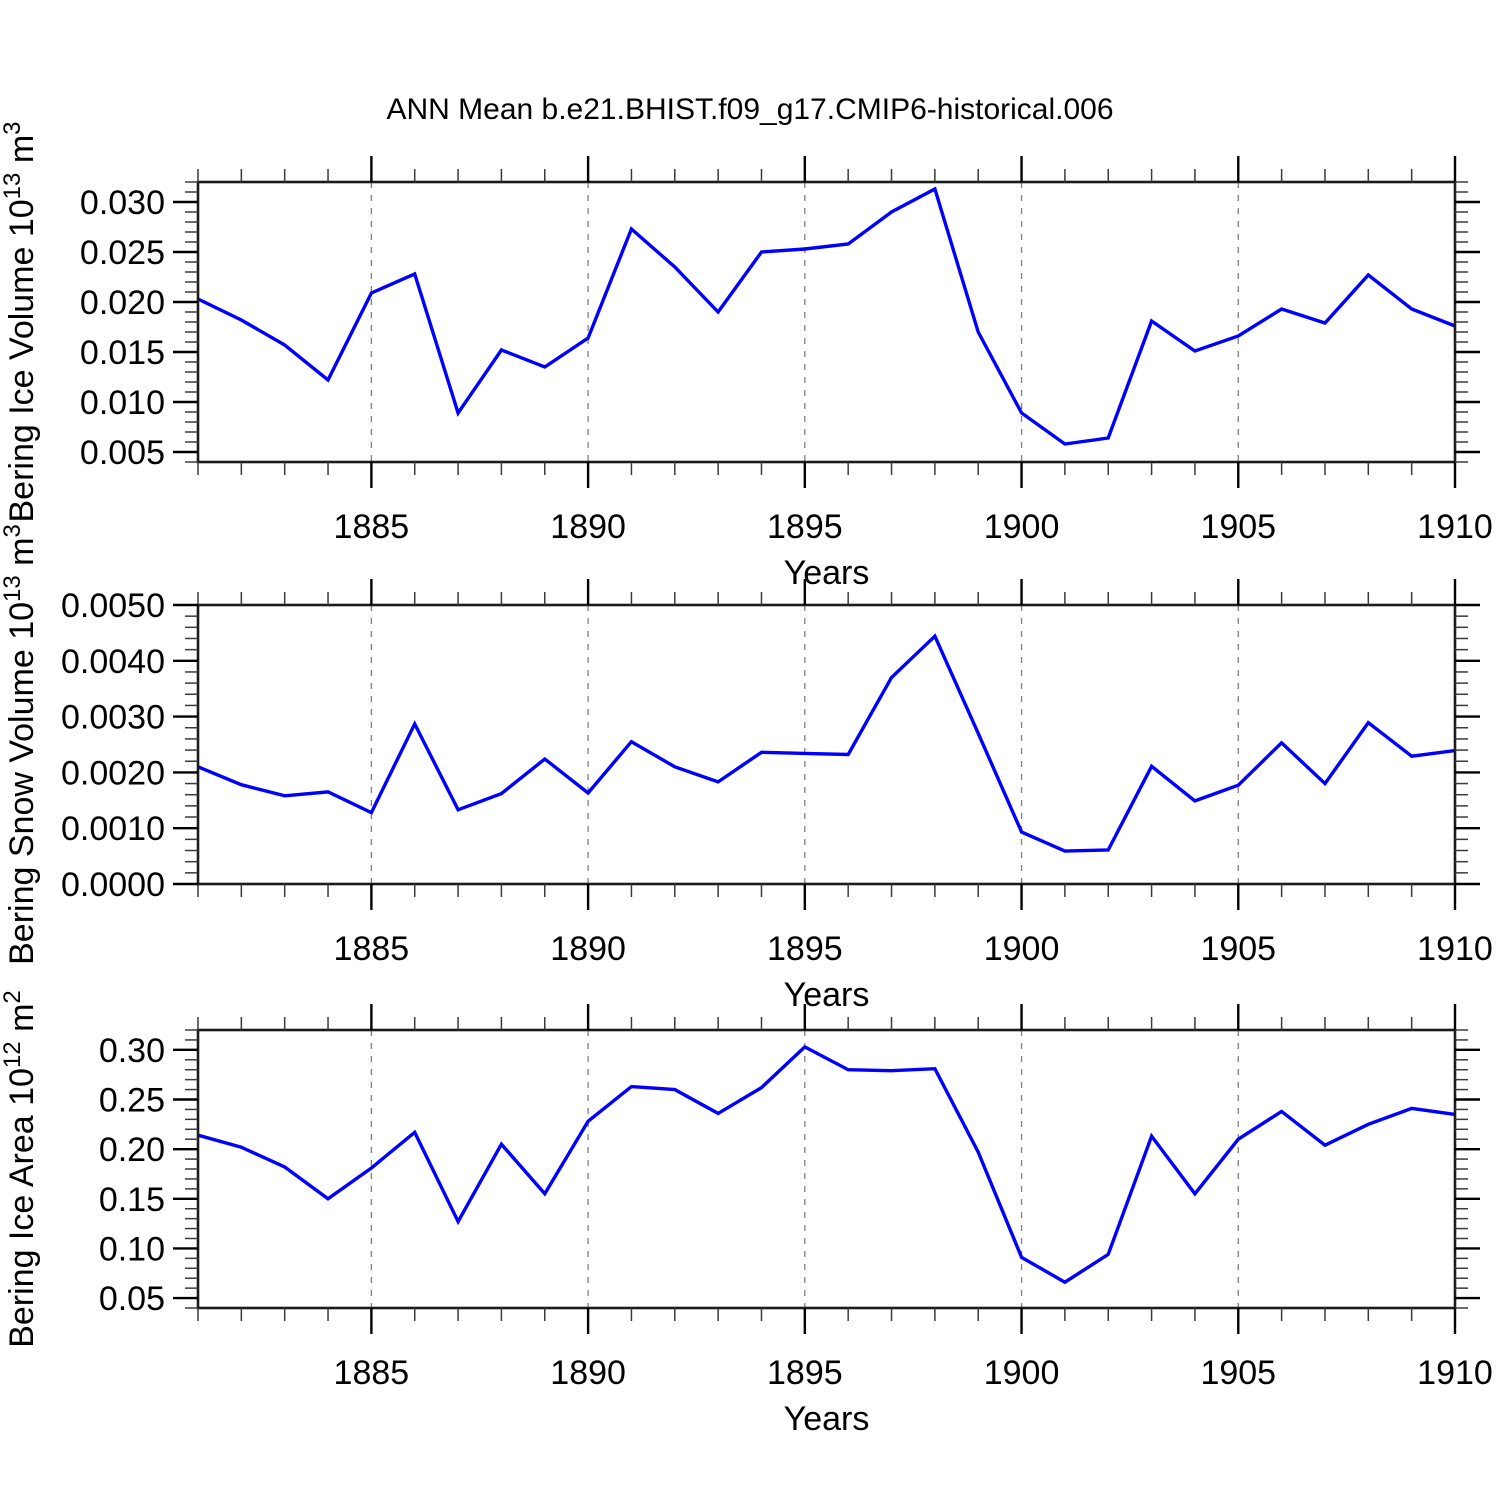 Image resolution: width=1500 pixels, height=1500 pixels. What do you see at coordinates (20, 744) in the screenshot?
I see `y-axis-title: Bering Snow Volume 1013 m3` at bounding box center [20, 744].